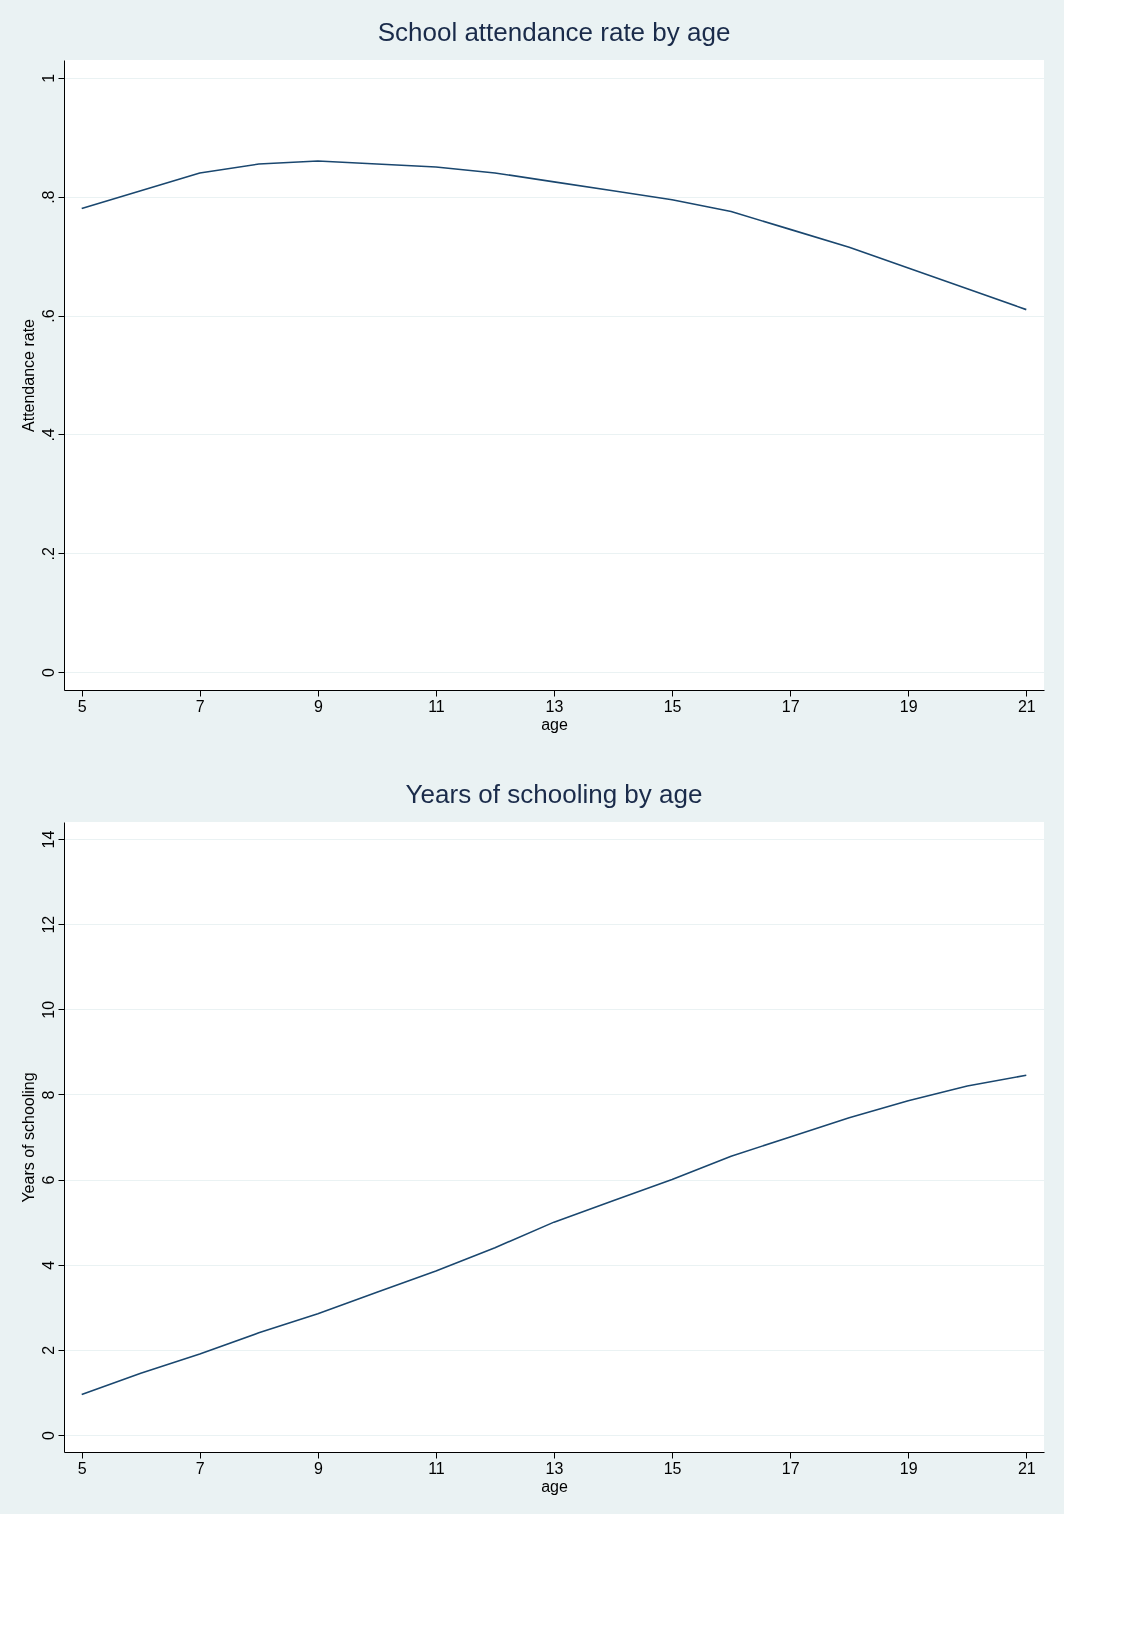 The width and height of the screenshot is (1130, 1646). I want to click on y-axis-title: Years of schooling, so click(28, 1137).